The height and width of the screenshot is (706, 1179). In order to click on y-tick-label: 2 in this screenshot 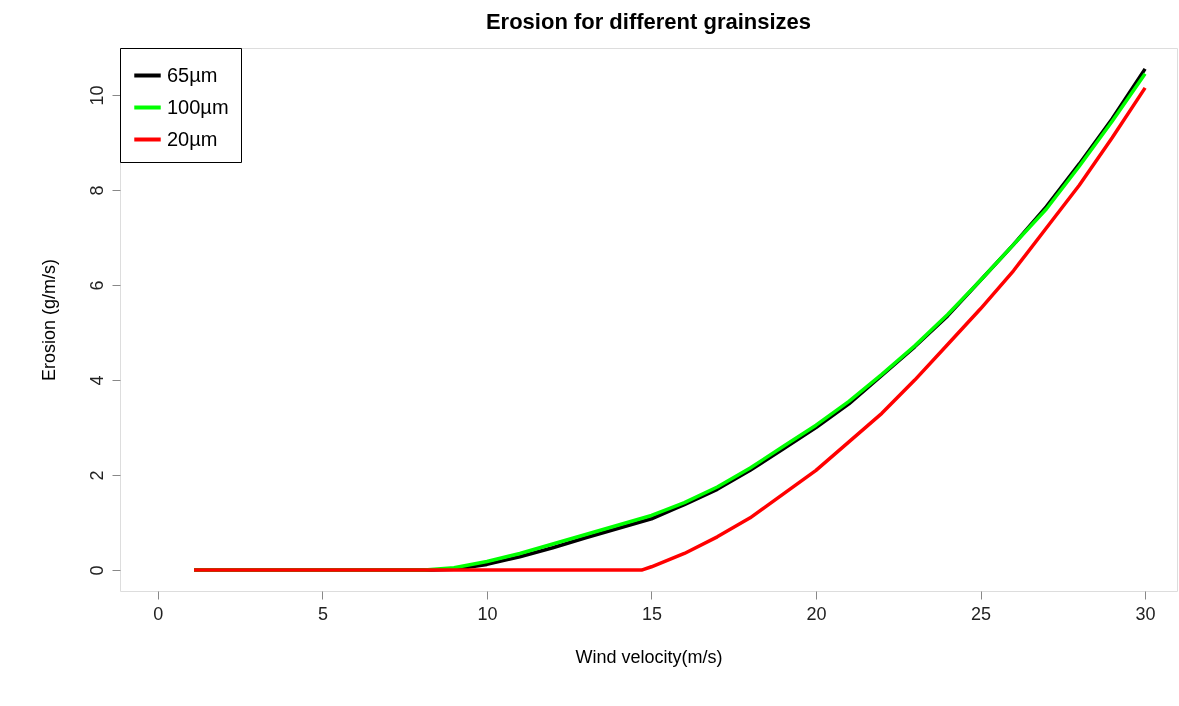, I will do `click(96, 475)`.